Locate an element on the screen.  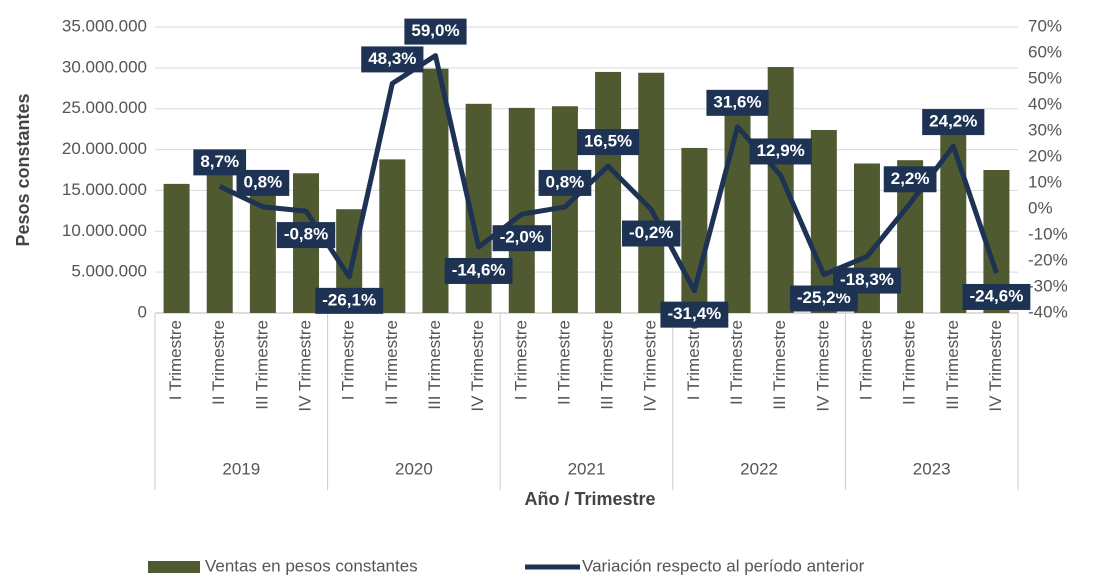
data-label: -0,2% is located at coordinates (651, 233).